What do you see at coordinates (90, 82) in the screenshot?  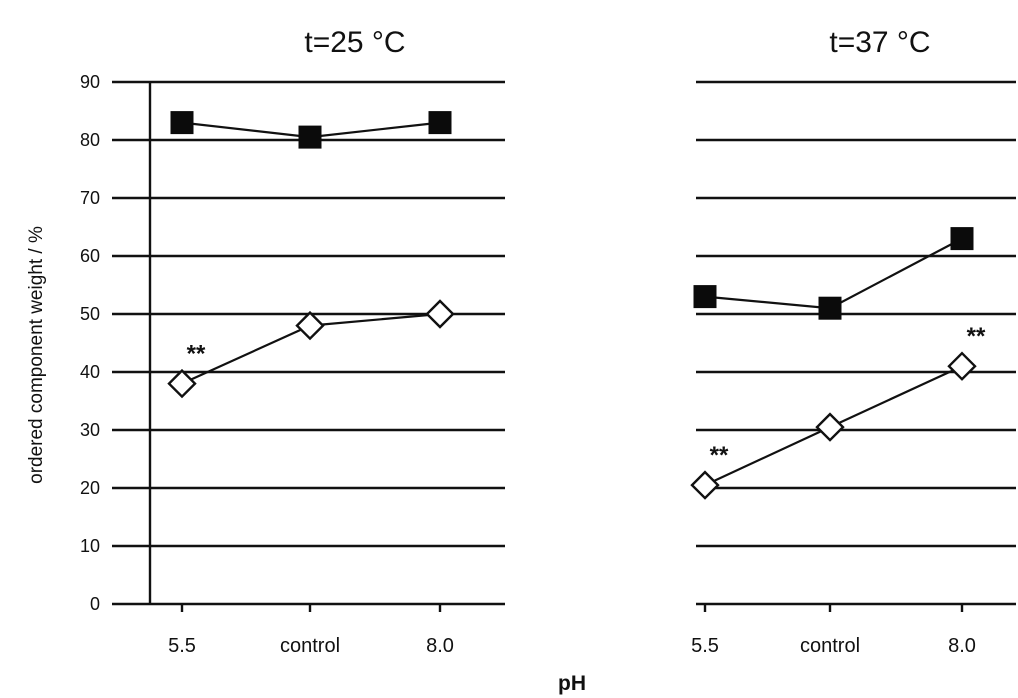 I see `y-tick-label: 90` at bounding box center [90, 82].